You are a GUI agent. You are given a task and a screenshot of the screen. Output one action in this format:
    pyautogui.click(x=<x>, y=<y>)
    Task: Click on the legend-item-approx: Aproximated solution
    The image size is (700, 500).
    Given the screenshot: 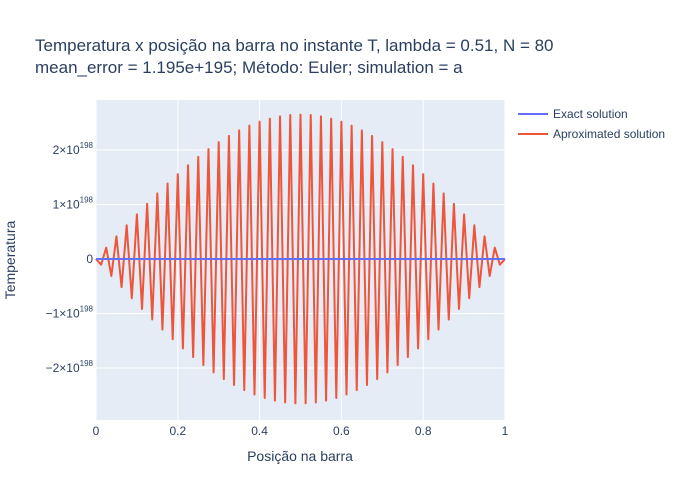 What is the action you would take?
    pyautogui.click(x=591, y=134)
    